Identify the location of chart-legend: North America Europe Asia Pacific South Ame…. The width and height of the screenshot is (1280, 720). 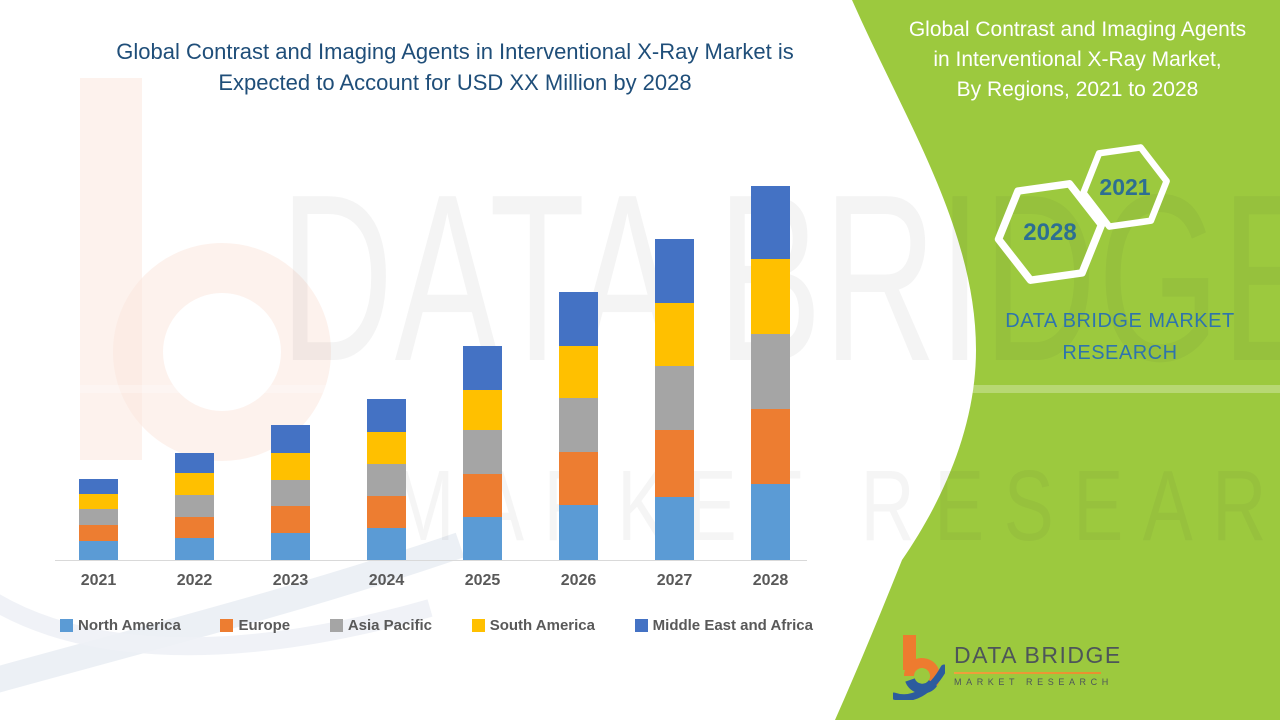
(436, 625).